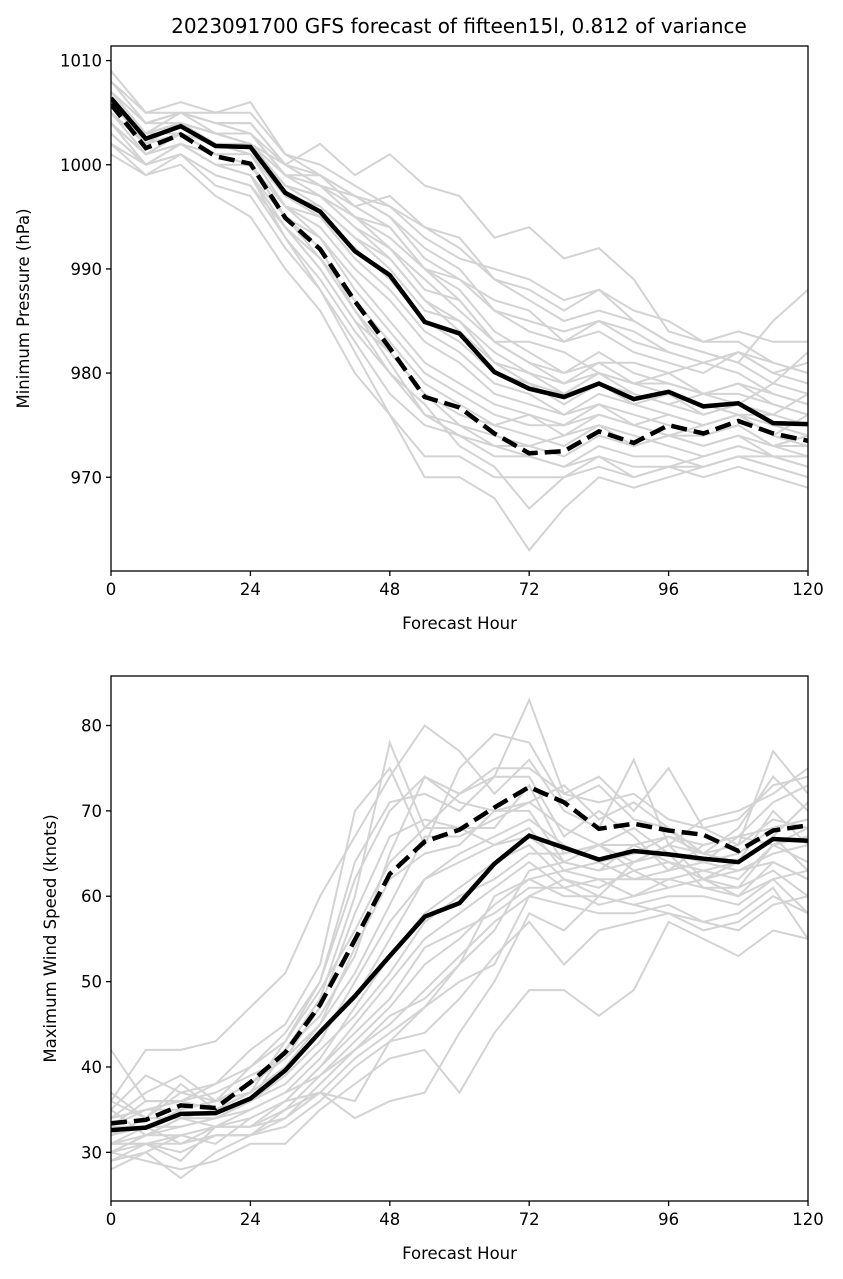  Describe the element at coordinates (81, 61) in the screenshot. I see `y-tick-label: 1010` at that location.